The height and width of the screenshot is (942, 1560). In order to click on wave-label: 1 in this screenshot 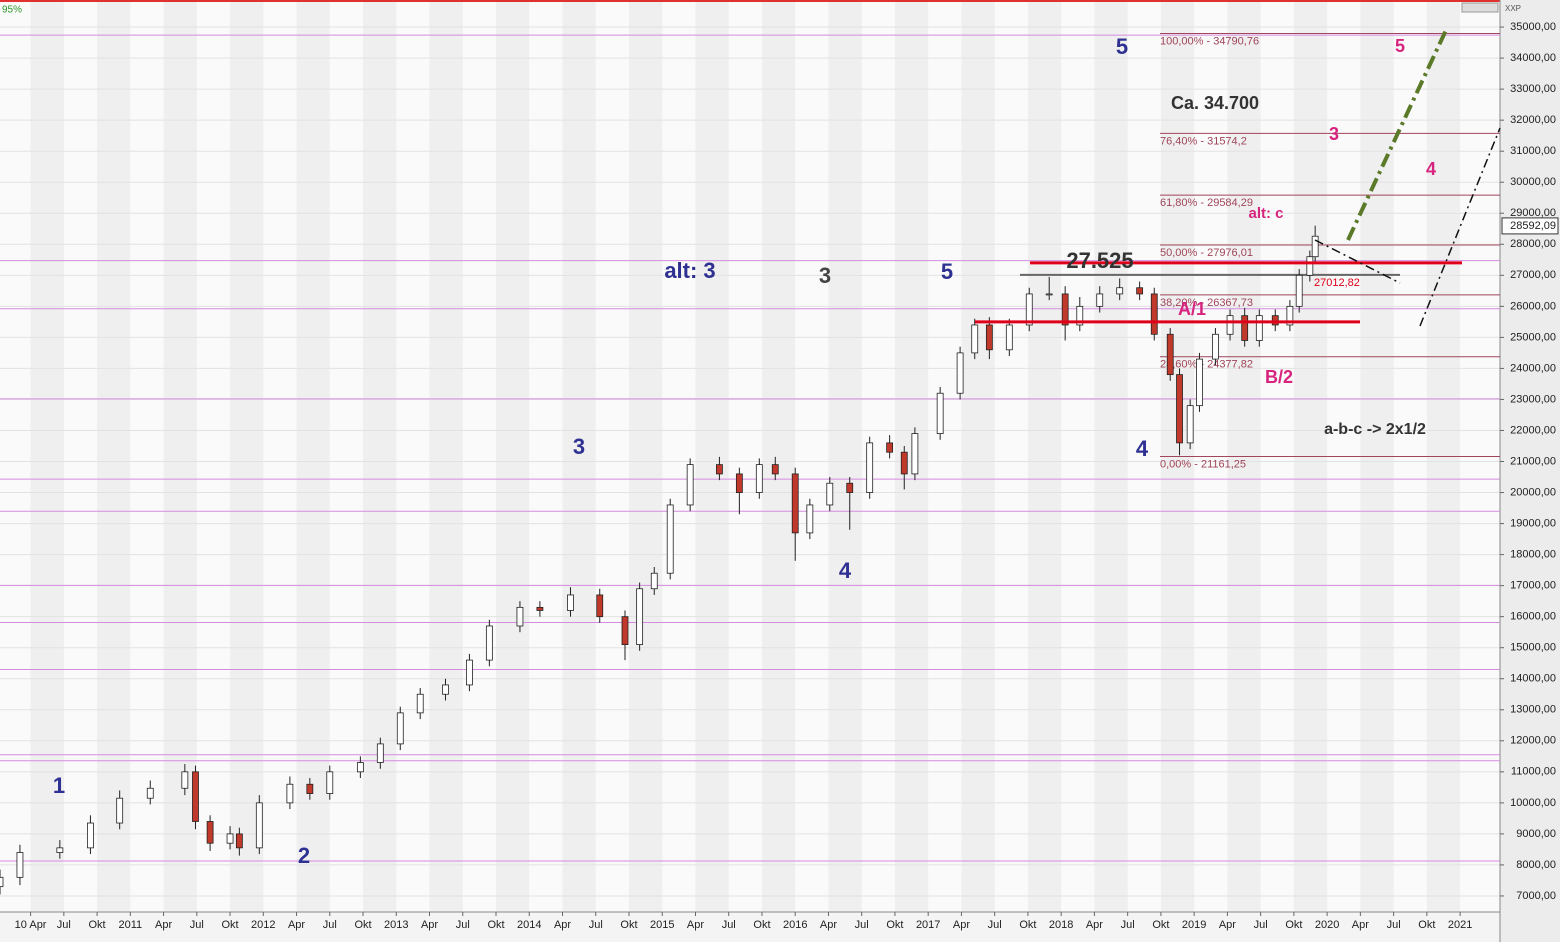, I will do `click(59, 785)`.